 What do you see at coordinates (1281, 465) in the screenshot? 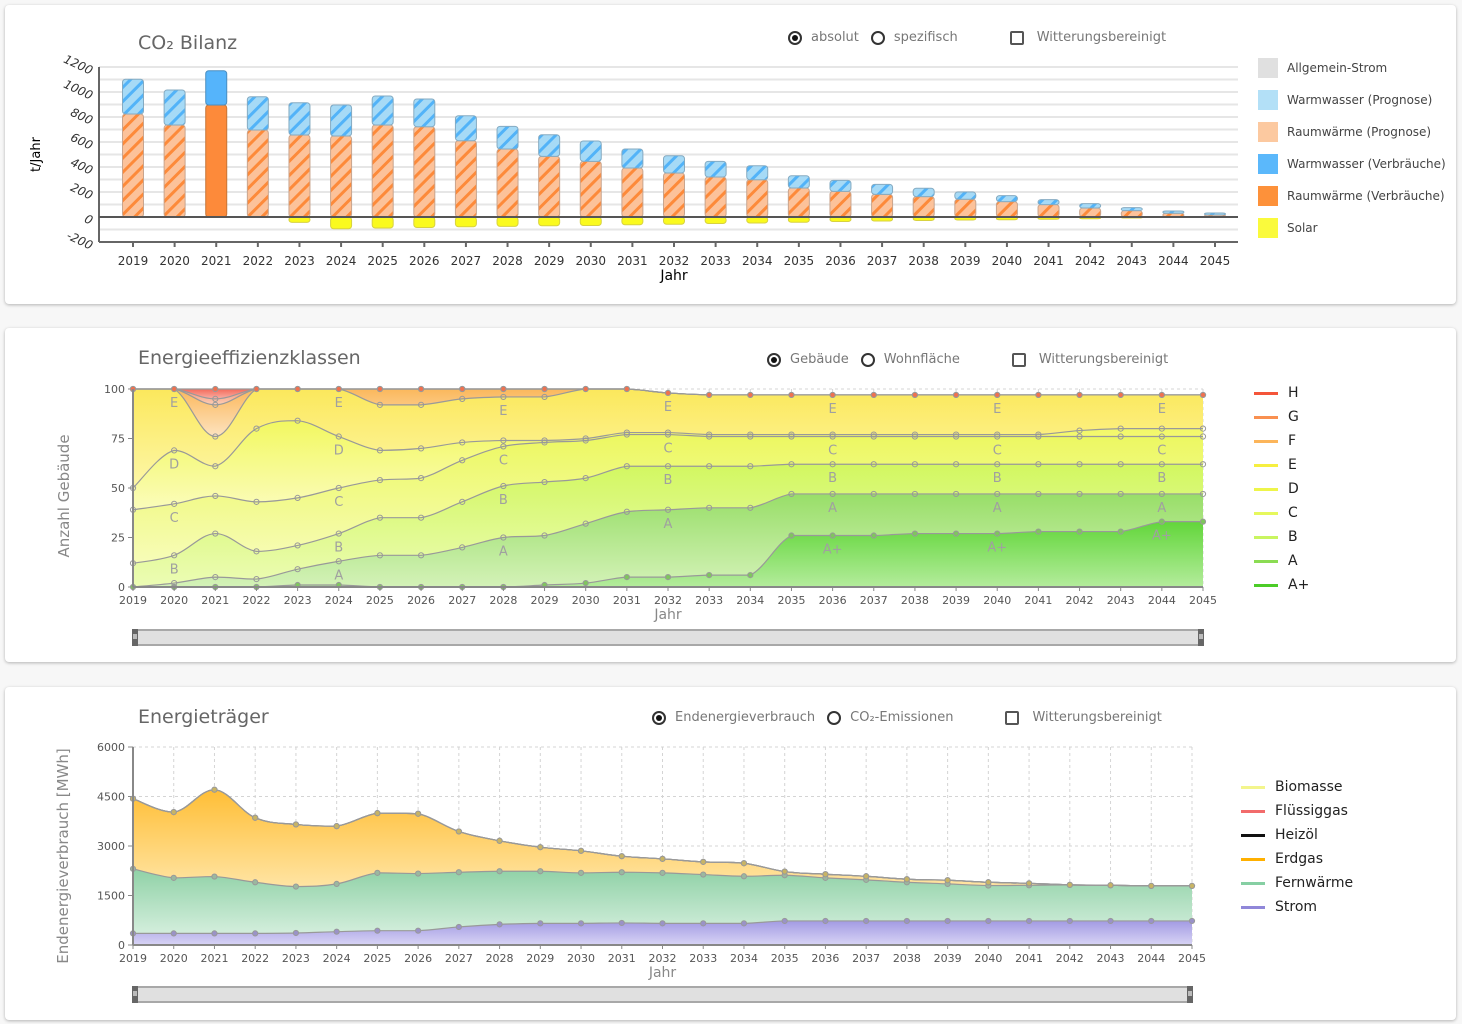
I see `legend-item-e: E` at bounding box center [1281, 465].